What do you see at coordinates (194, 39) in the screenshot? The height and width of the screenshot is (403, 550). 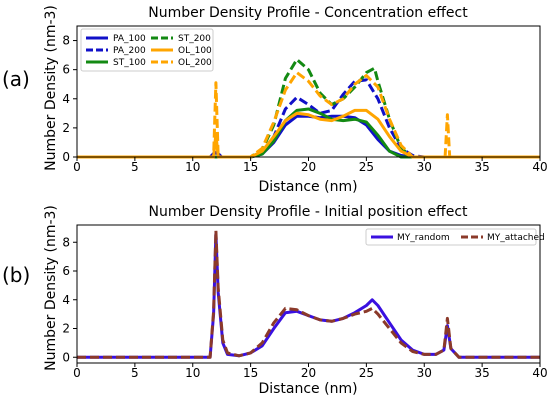 I see `legend-label: ST_200` at bounding box center [194, 39].